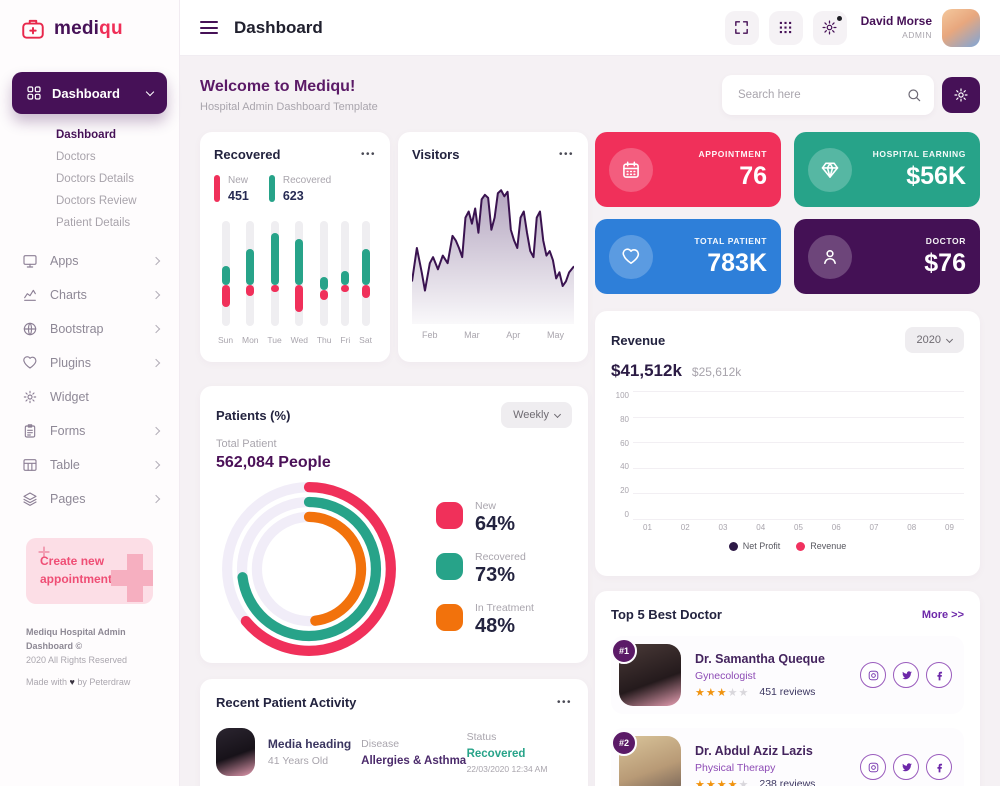 The width and height of the screenshot is (1000, 786). I want to click on forms-icon, so click(30, 431).